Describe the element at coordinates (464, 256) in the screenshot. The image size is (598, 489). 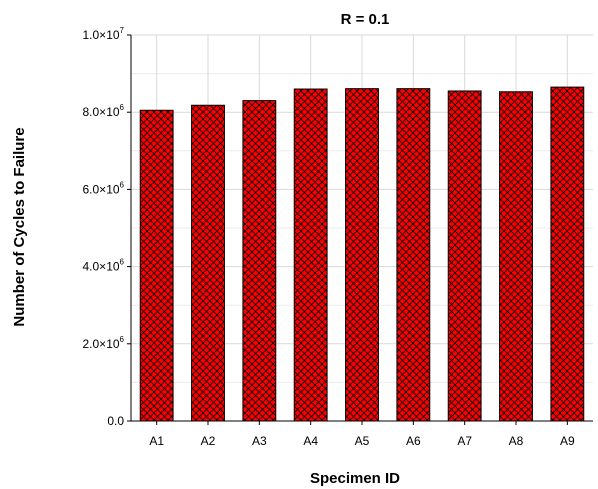
I see `bar-a7` at that location.